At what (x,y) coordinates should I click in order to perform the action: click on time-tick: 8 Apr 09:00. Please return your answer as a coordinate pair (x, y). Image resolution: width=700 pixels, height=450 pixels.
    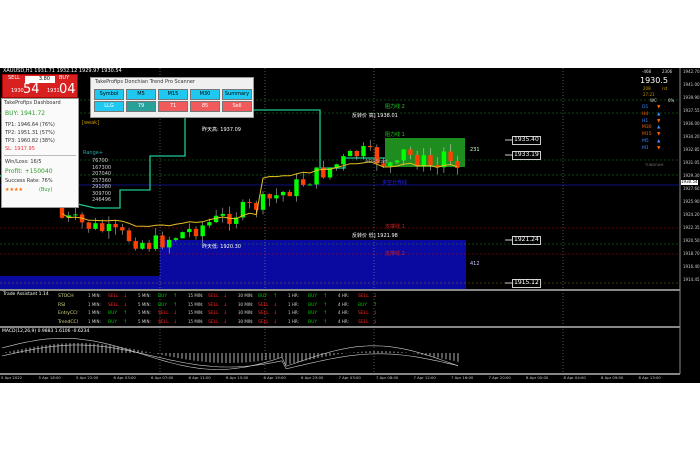
    Looking at the image, I should click on (612, 377).